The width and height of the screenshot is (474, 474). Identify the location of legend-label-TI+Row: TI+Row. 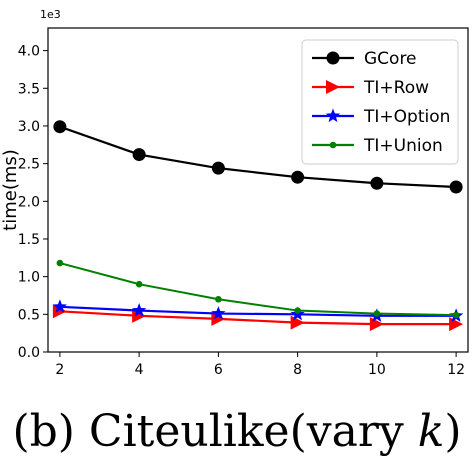
(396, 88).